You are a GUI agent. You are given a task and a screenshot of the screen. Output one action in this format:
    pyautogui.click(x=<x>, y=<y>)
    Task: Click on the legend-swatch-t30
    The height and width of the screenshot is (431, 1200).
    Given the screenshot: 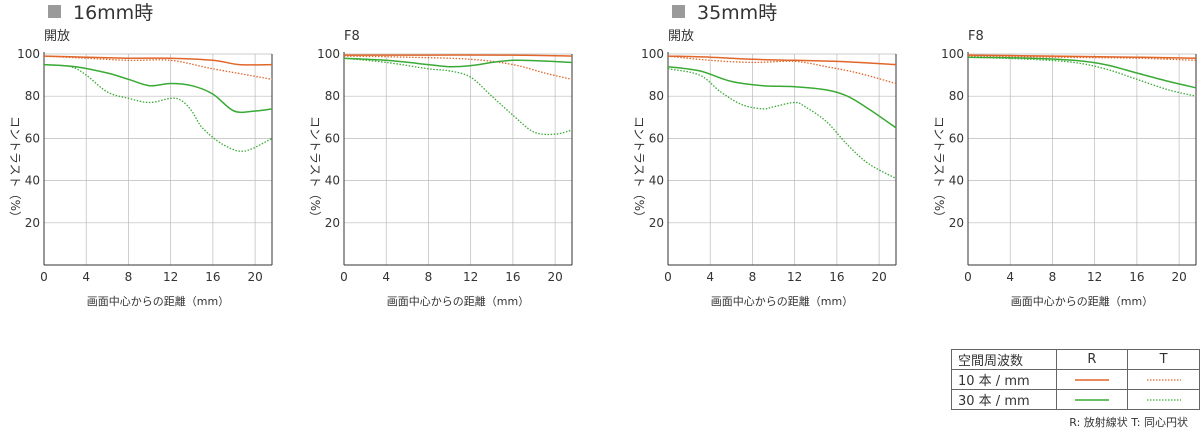 What is the action you would take?
    pyautogui.click(x=1163, y=399)
    